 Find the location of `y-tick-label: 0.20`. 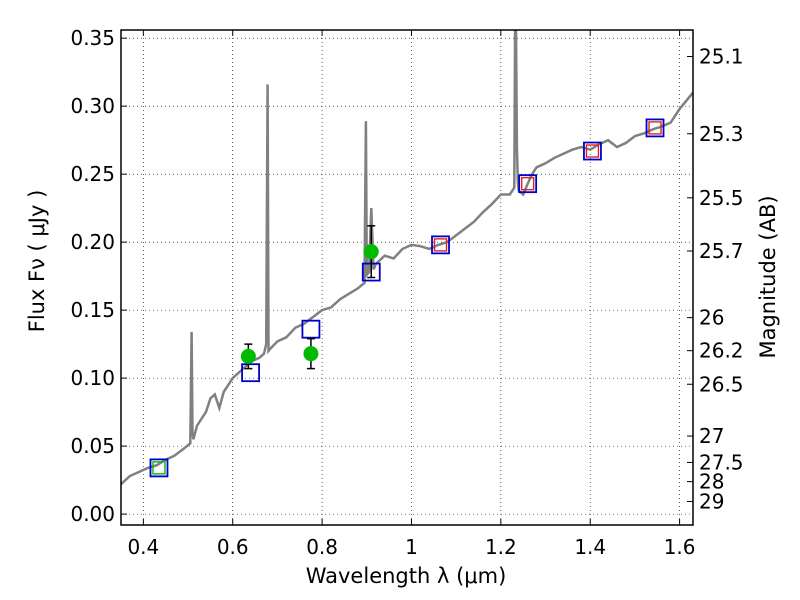

y-tick-label: 0.20 is located at coordinates (92, 242).